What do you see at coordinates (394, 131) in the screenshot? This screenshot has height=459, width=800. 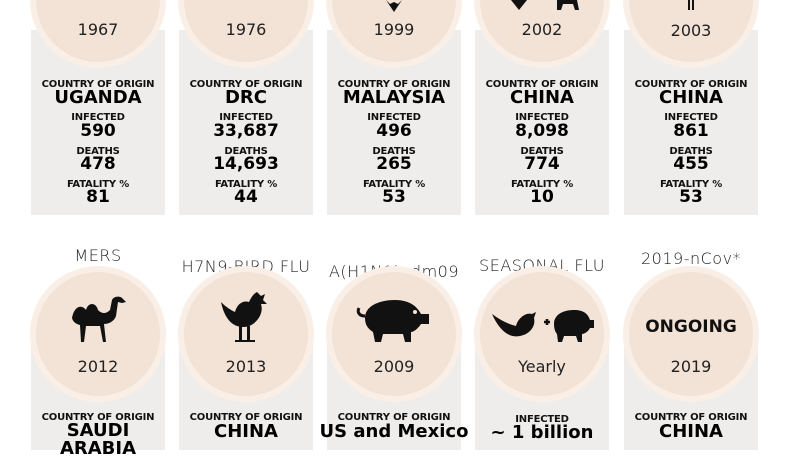 I see `infected-value: 496` at bounding box center [394, 131].